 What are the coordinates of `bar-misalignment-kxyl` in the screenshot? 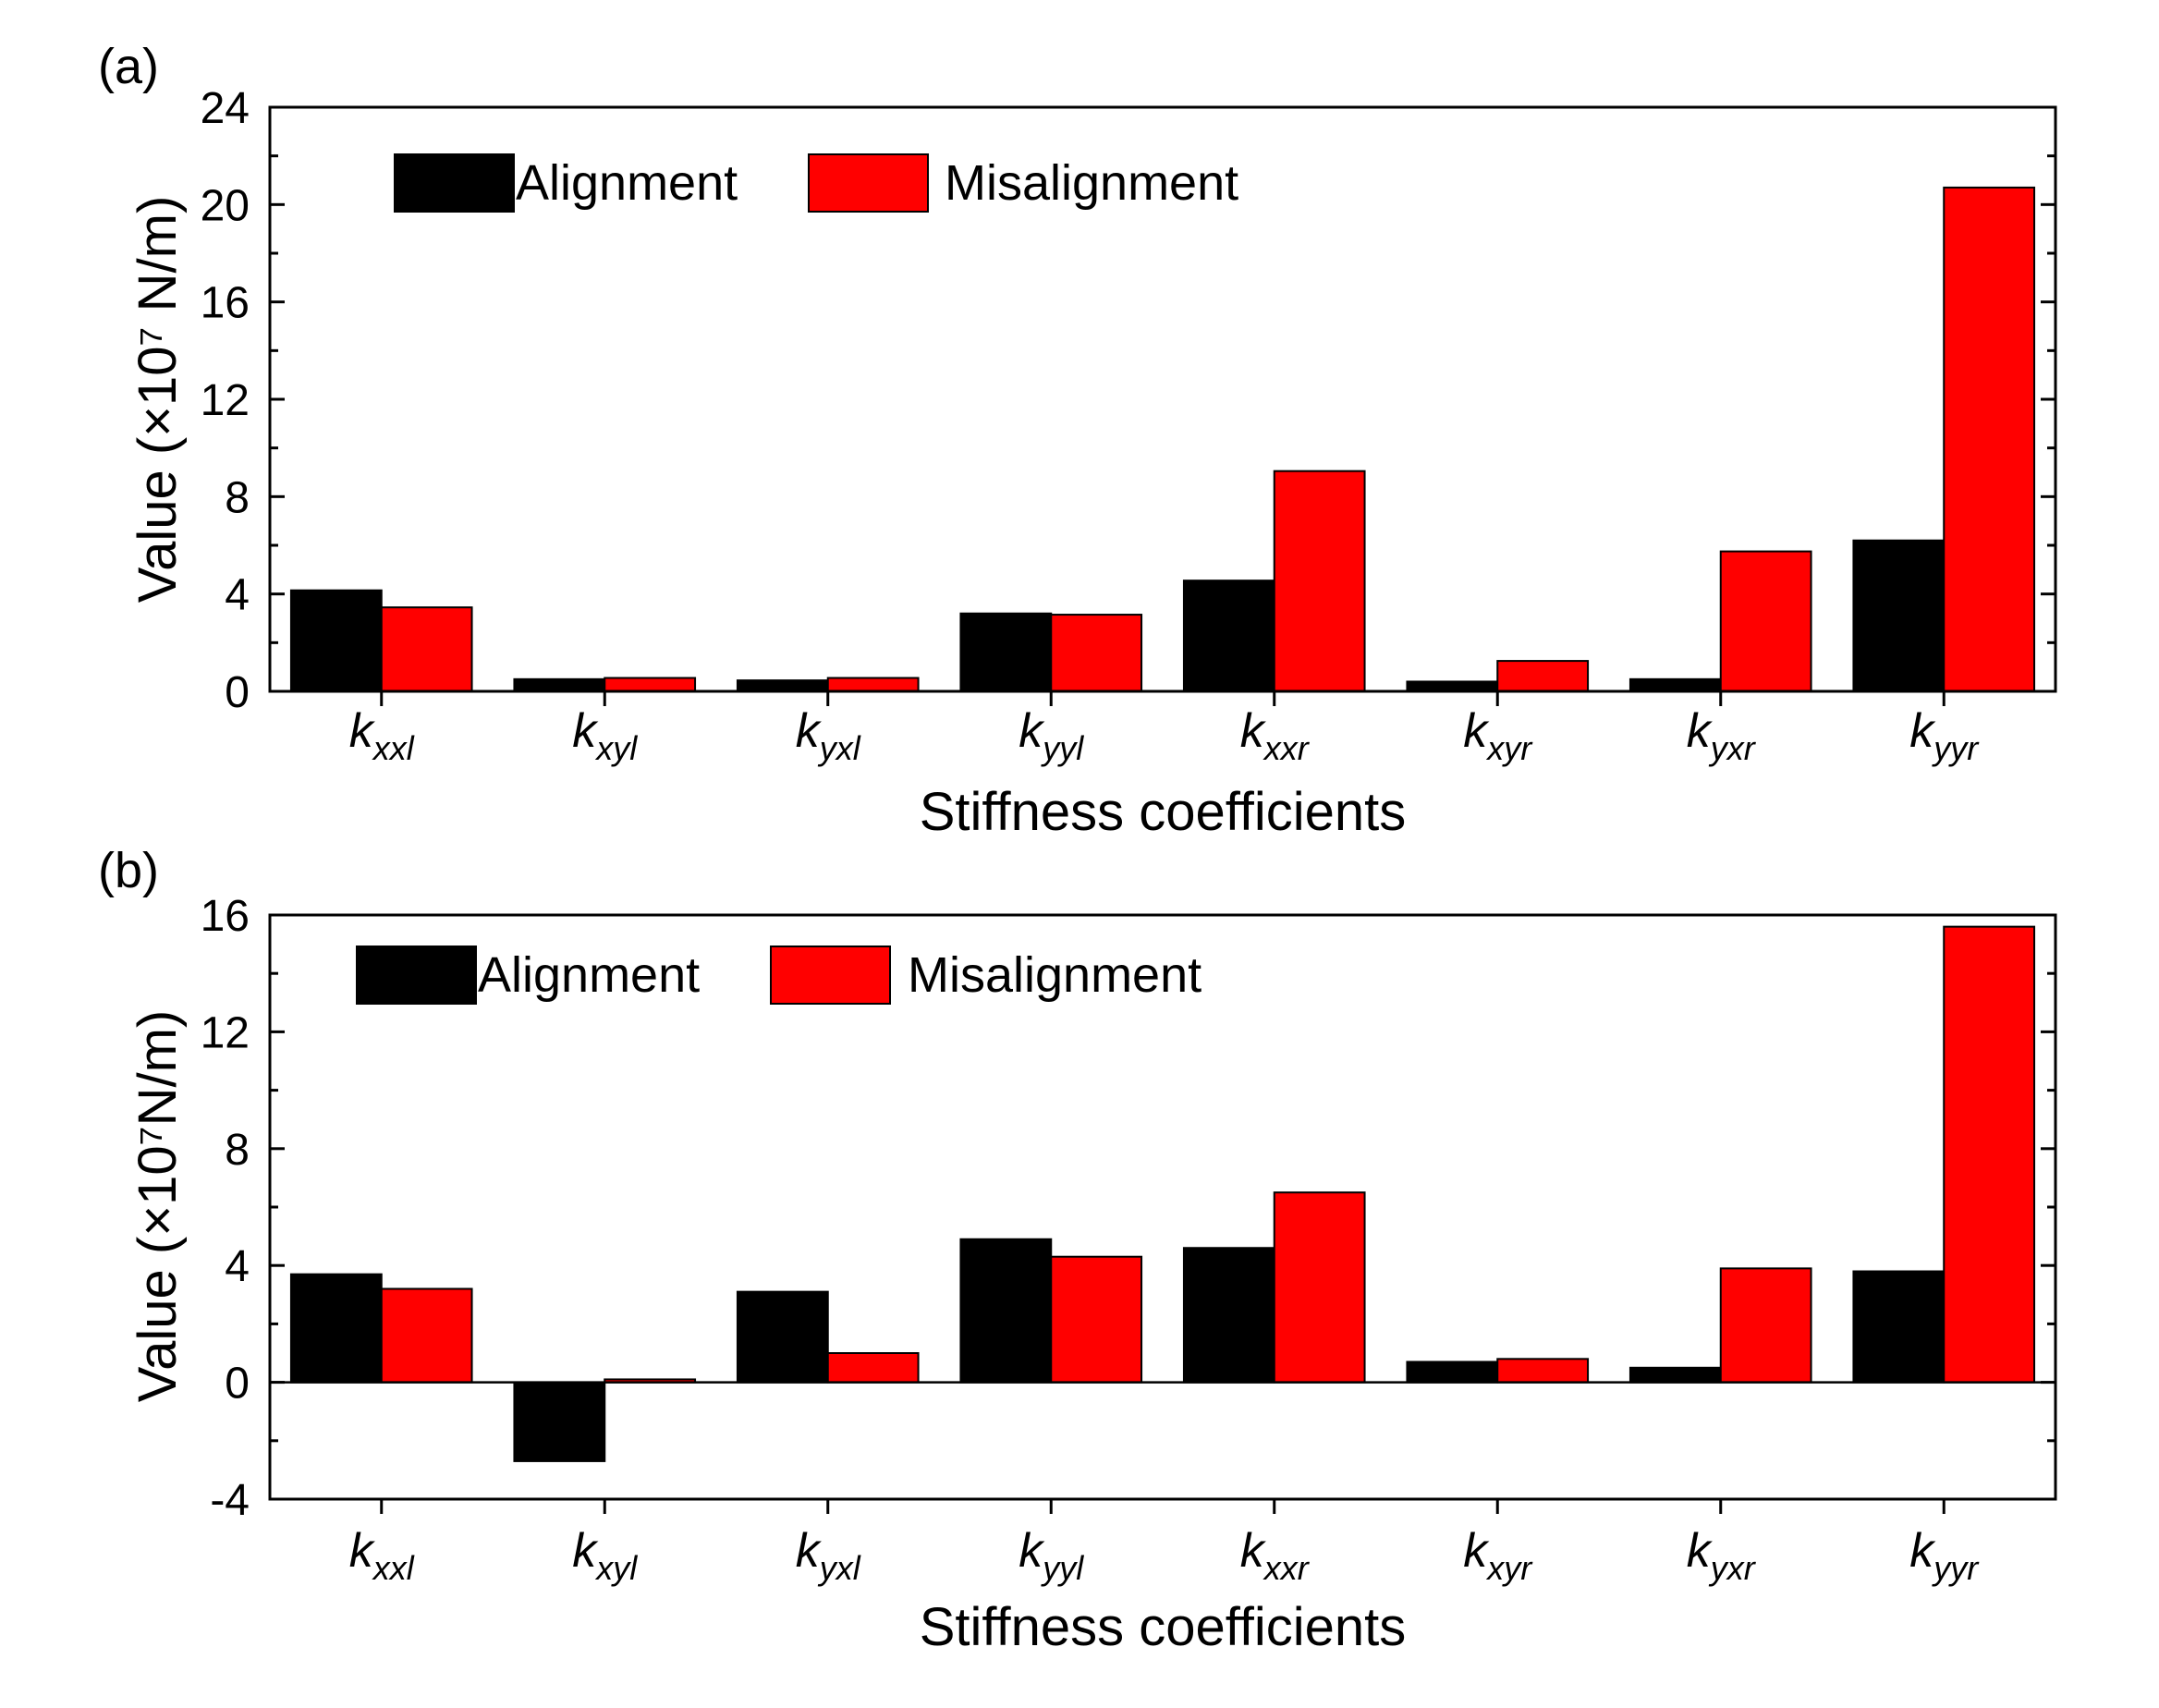 It's located at (650, 685).